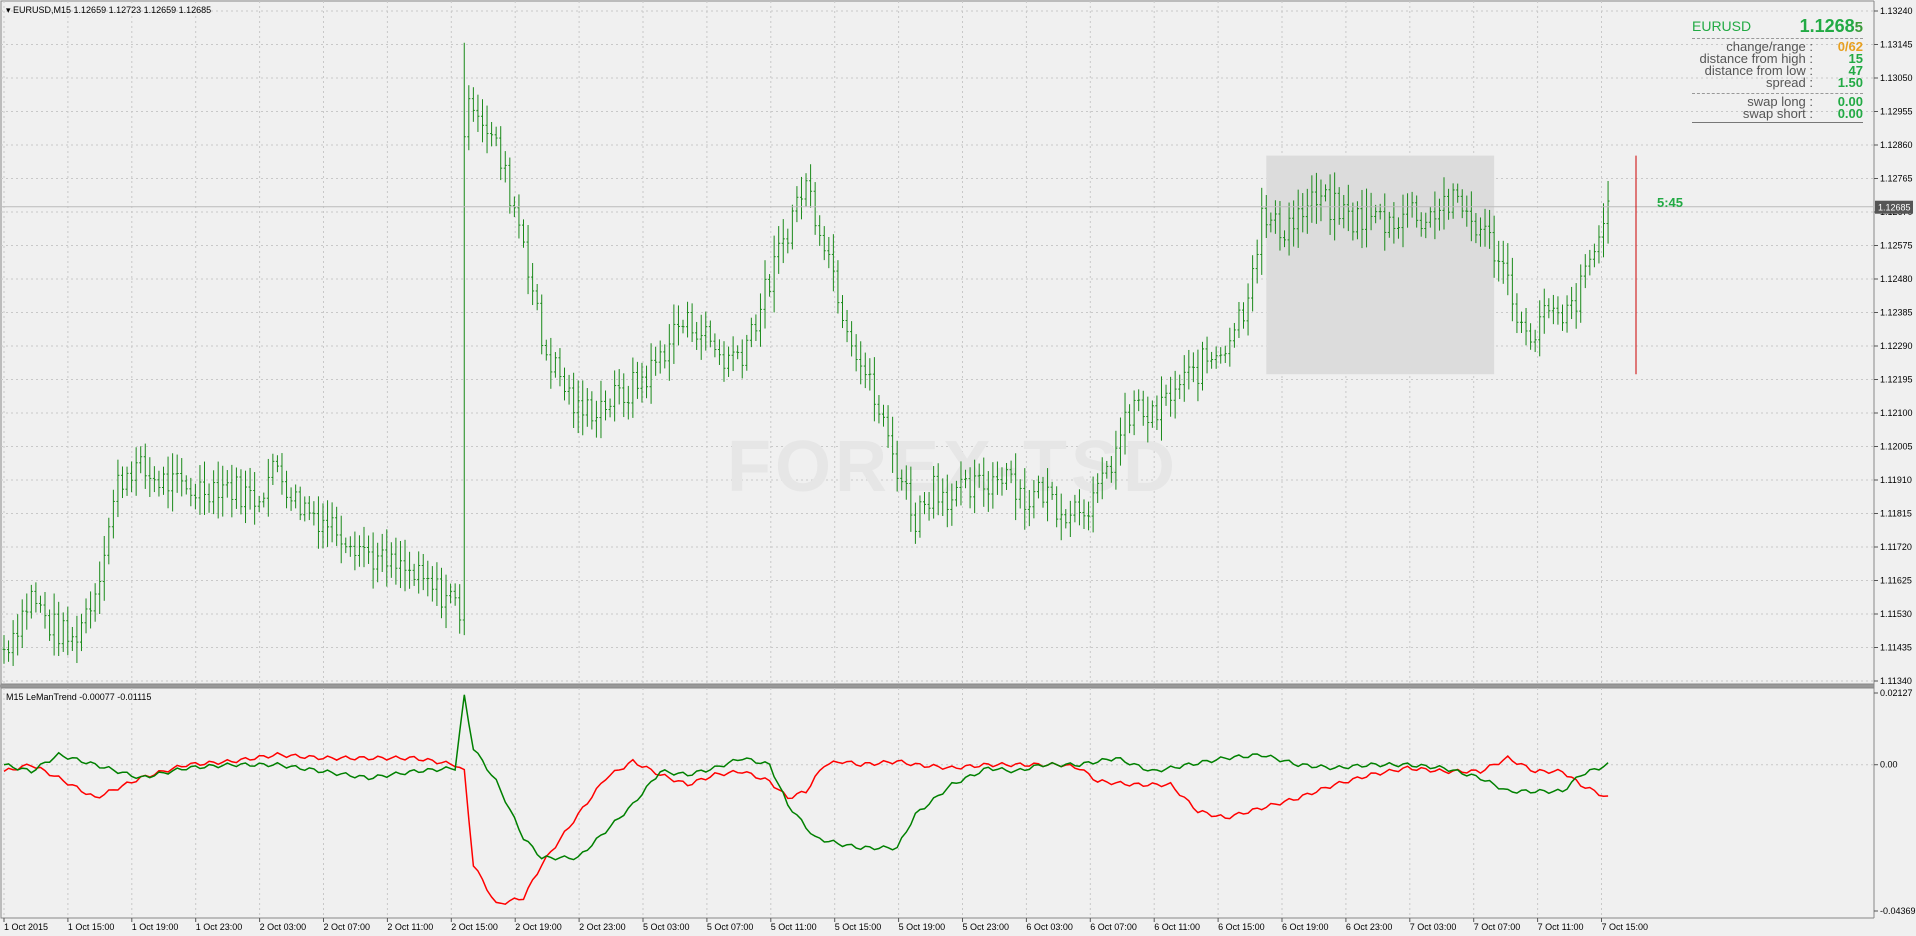  I want to click on price-tick-label: 1.12290, so click(1896, 346).